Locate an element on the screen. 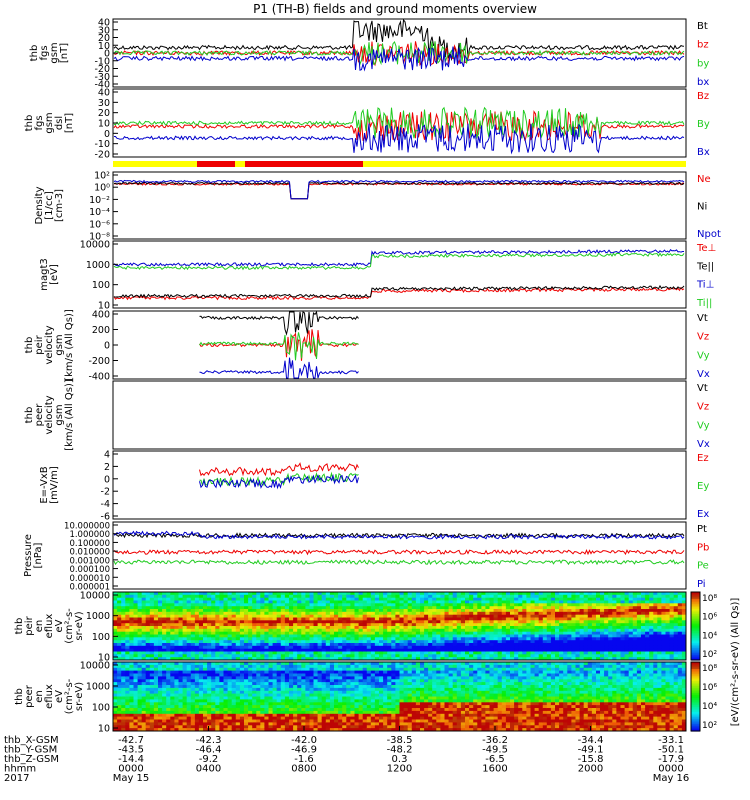 This screenshot has height=800, width=750. series-line-ni is located at coordinates (399, 190).